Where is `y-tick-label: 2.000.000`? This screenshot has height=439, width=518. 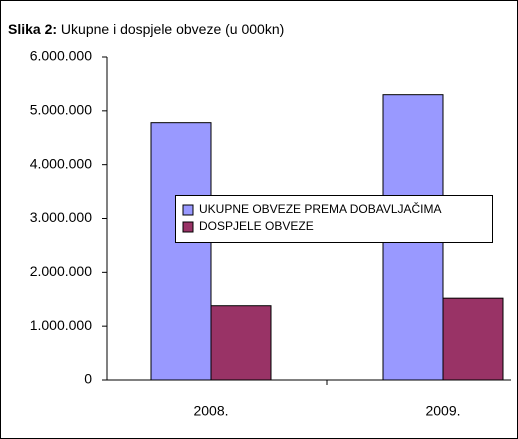 y-tick-label: 2.000.000 is located at coordinates (61, 271).